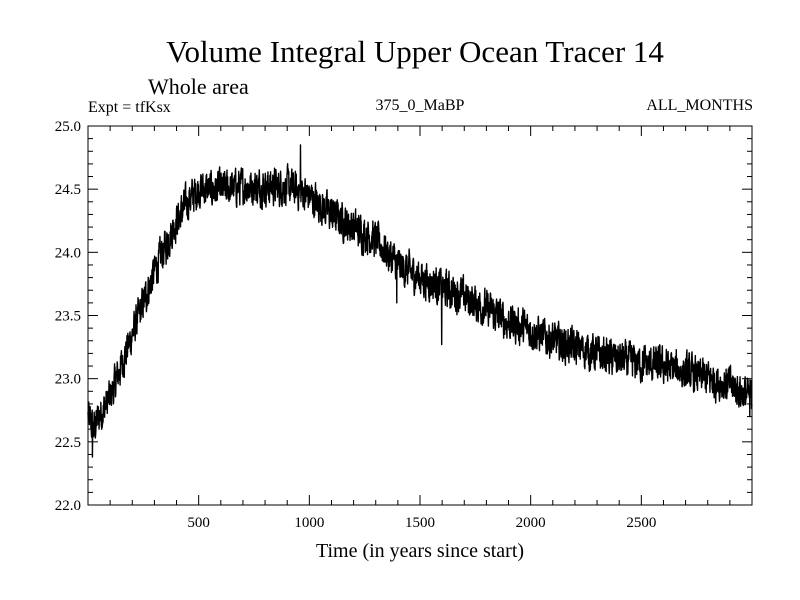 This screenshot has height=600, width=800. Describe the element at coordinates (531, 523) in the screenshot. I see `x-tick-label: 2000` at that location.